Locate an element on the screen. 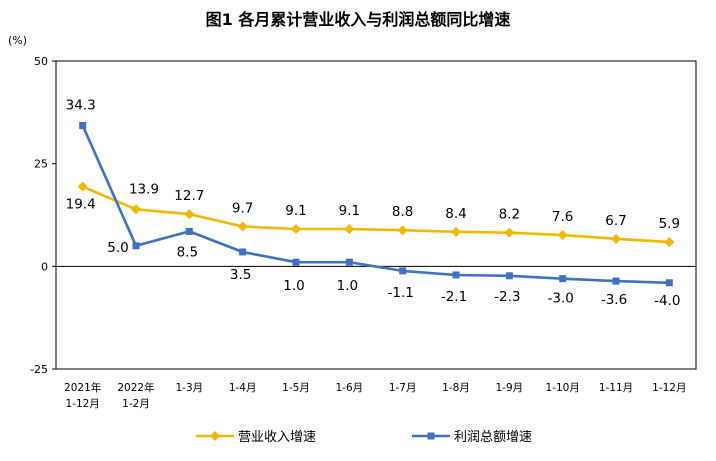  x-tick-label: 1-4月 is located at coordinates (243, 388).